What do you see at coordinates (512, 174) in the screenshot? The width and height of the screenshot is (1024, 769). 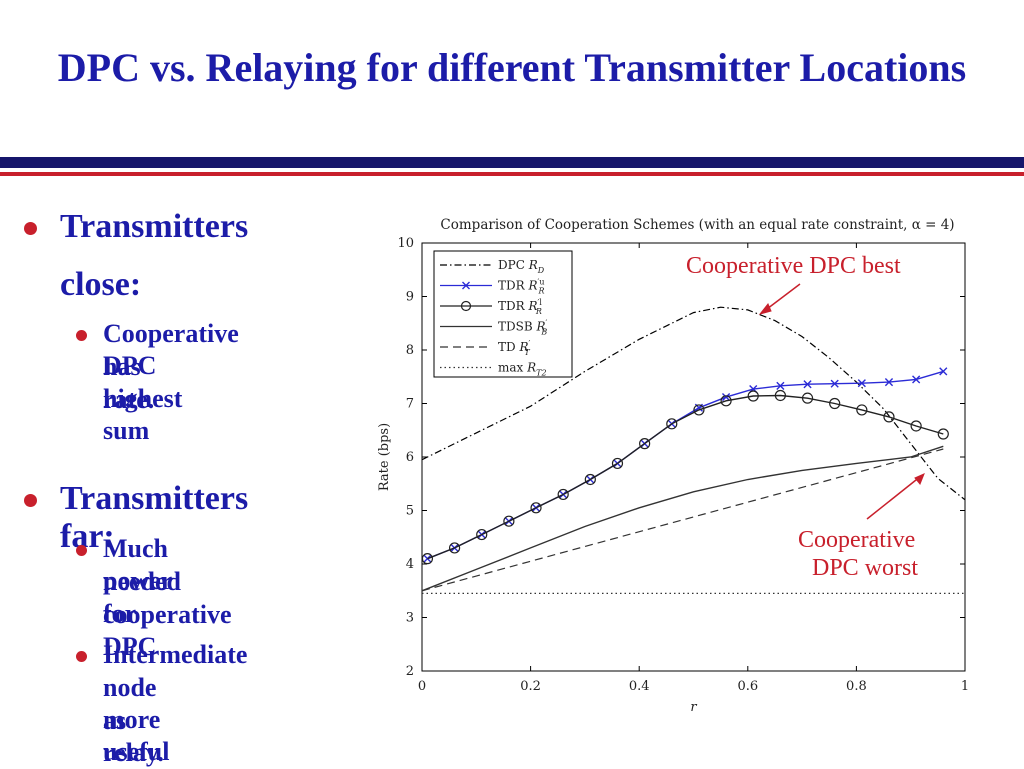 I see `divider-red-bar` at bounding box center [512, 174].